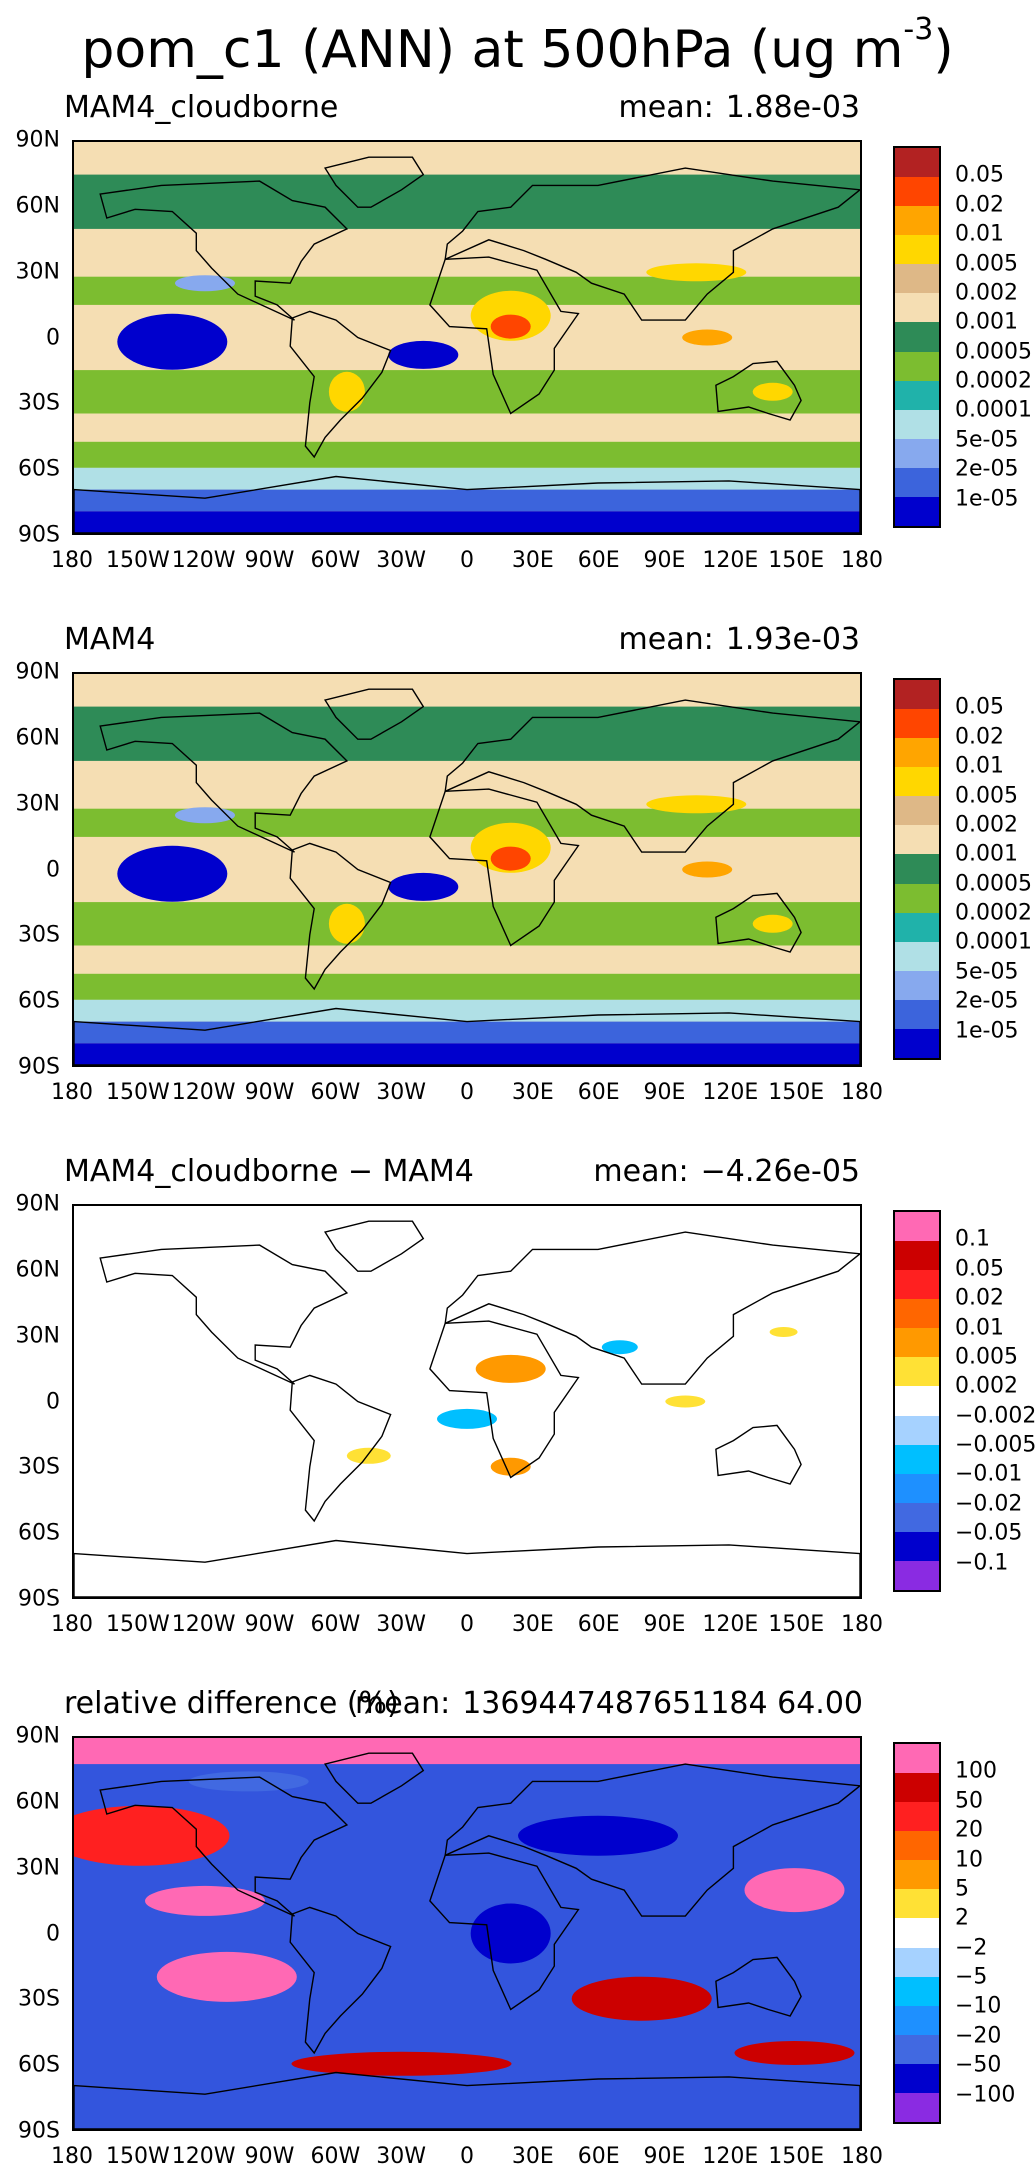 The height and width of the screenshot is (2175, 1035). Describe the element at coordinates (993, 884) in the screenshot. I see `colorbar-label: 0.0005` at that location.